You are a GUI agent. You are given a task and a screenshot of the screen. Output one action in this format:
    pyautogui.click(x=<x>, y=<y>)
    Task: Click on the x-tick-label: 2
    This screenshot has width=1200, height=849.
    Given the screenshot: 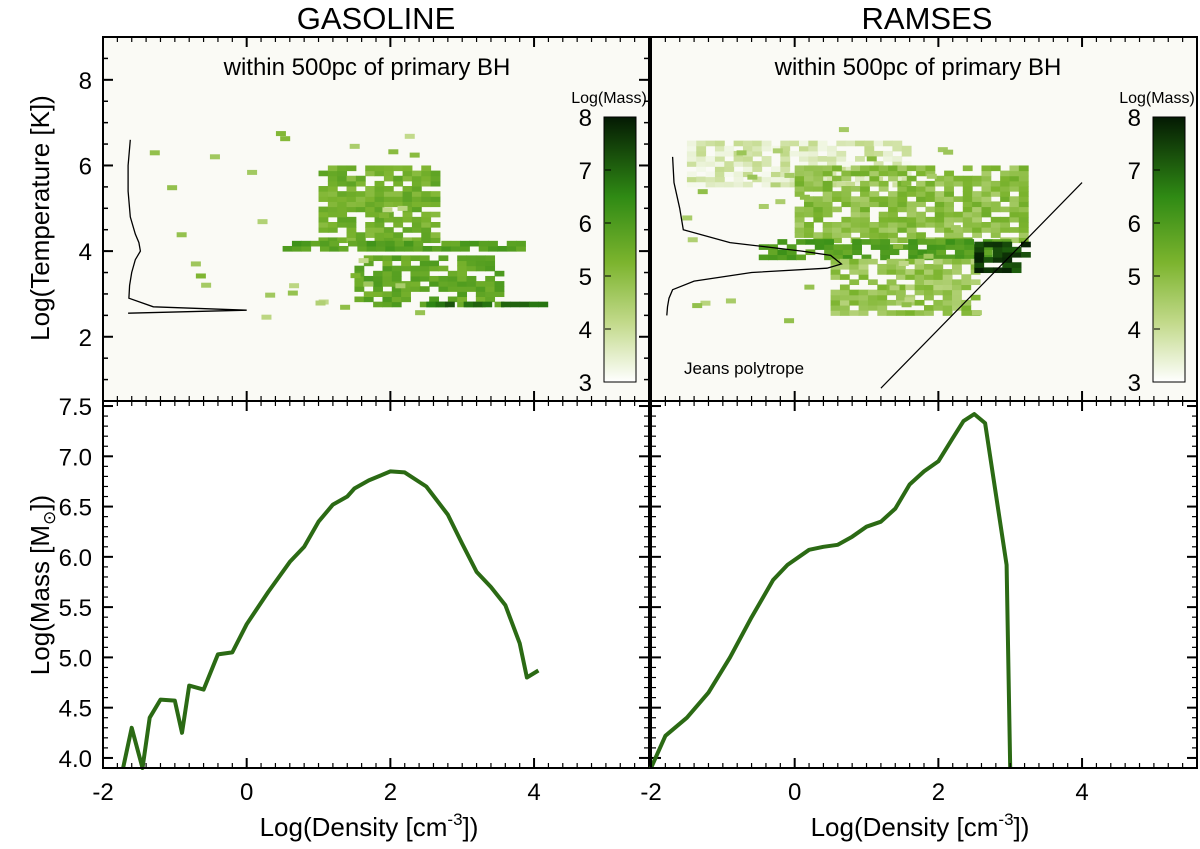 What is the action you would take?
    pyautogui.click(x=938, y=792)
    